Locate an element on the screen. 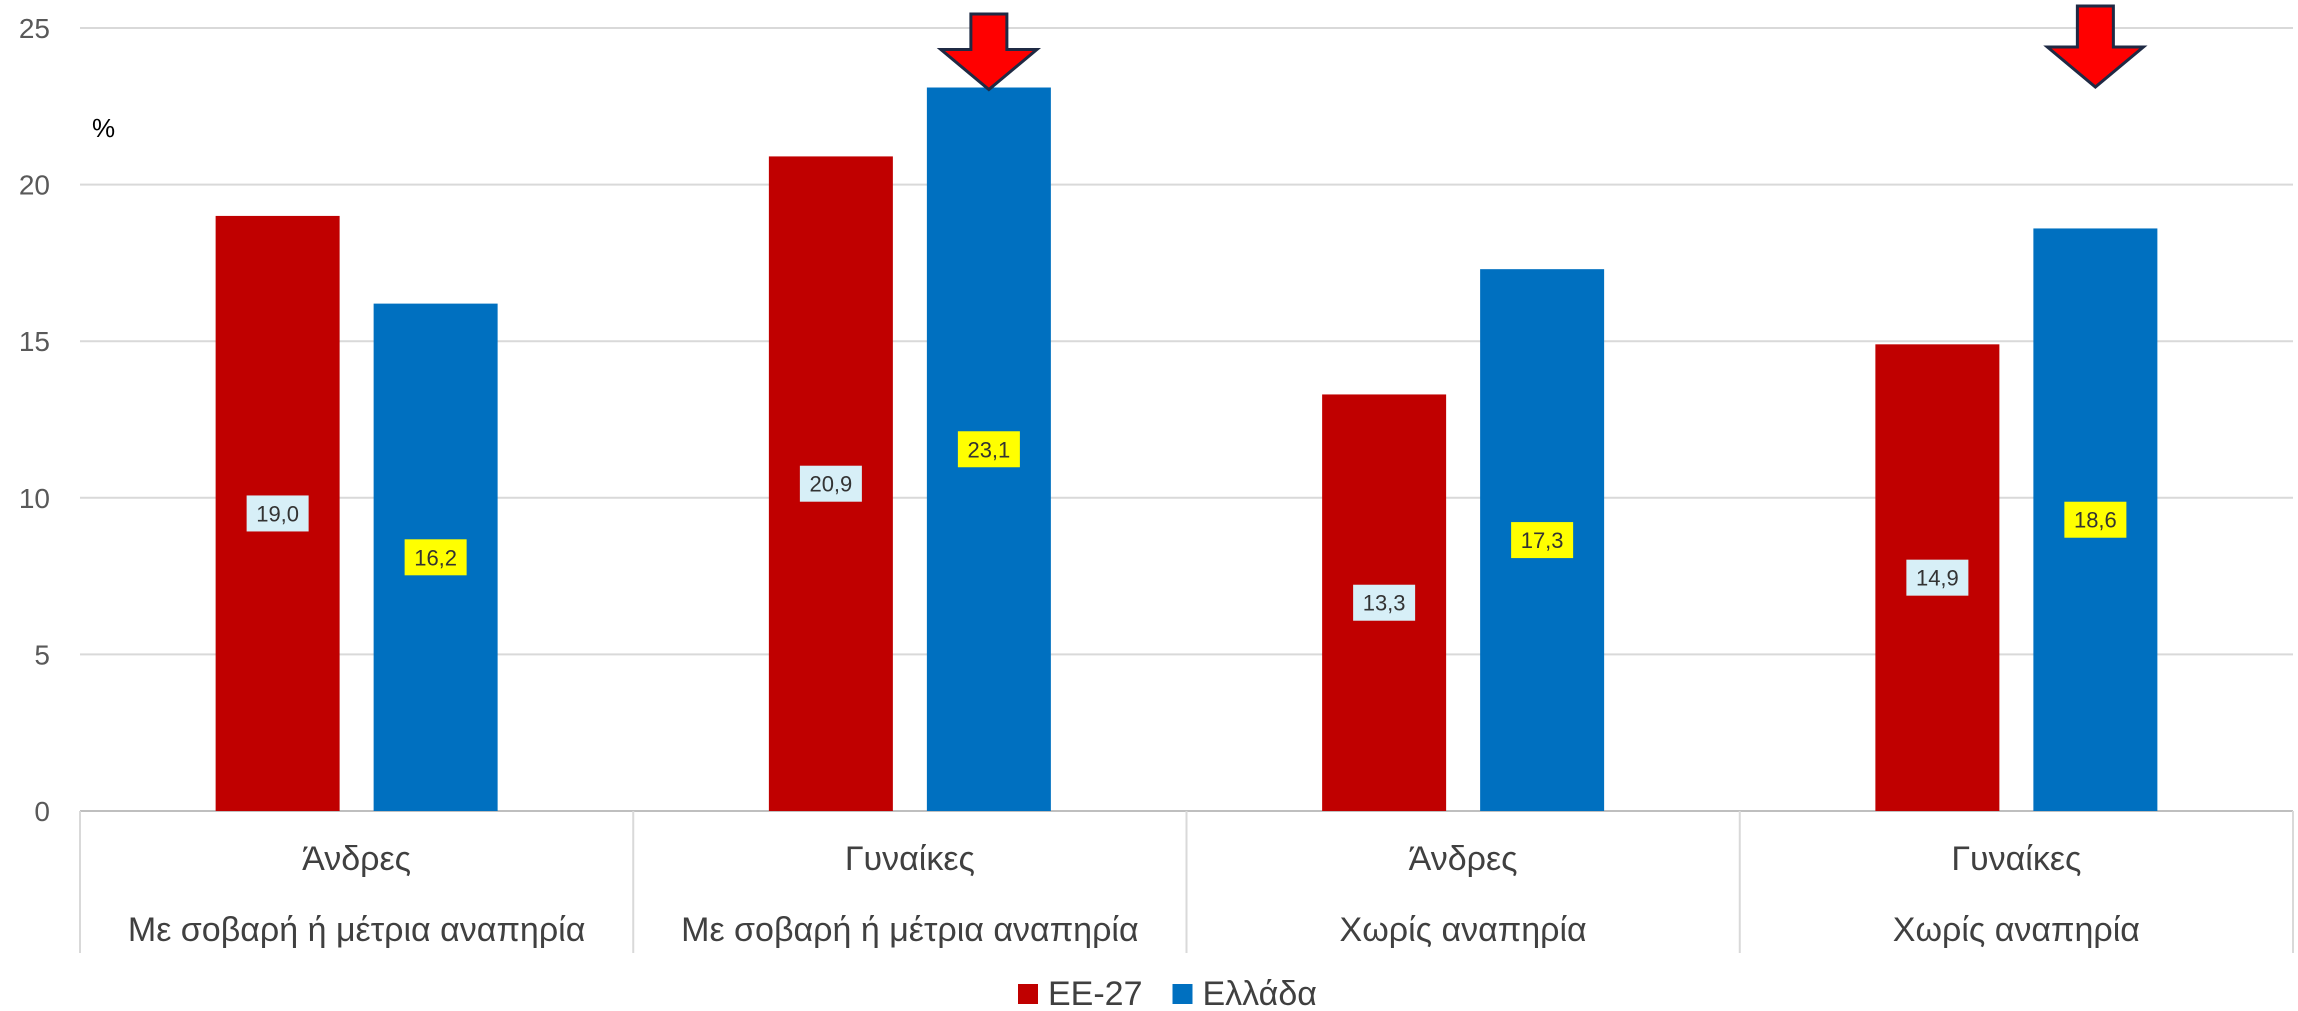 The height and width of the screenshot is (1011, 2298). legend: ΕΕ-27 Ελλάδα is located at coordinates (1167, 993).